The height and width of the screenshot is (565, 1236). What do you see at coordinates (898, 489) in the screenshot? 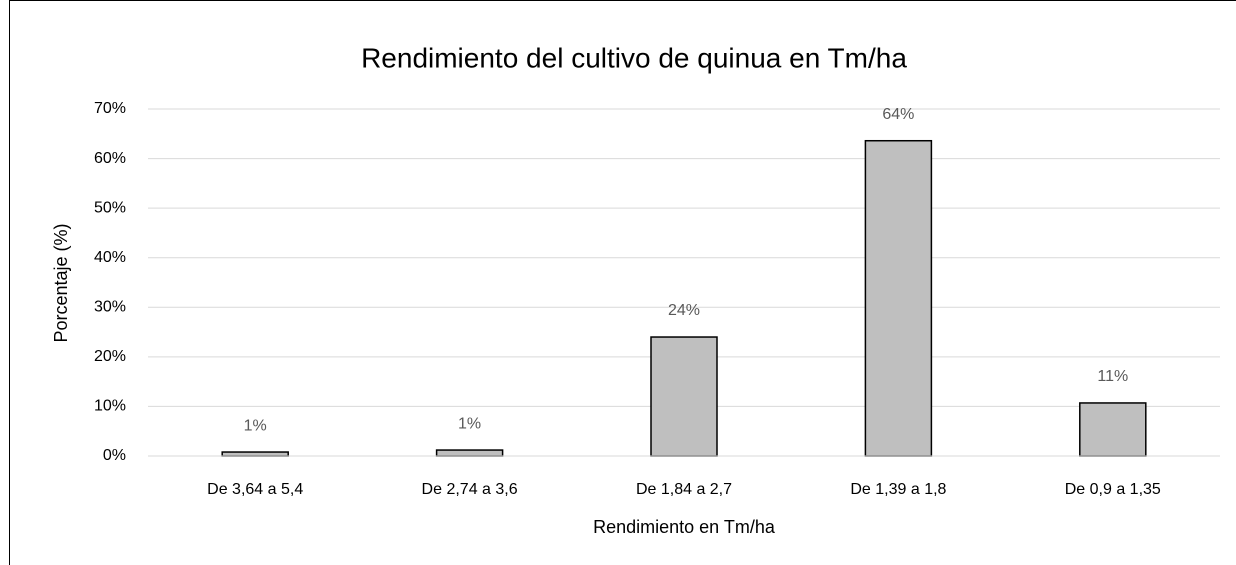
I see `x-tick-label: De 1,39 a 1,8` at bounding box center [898, 489].